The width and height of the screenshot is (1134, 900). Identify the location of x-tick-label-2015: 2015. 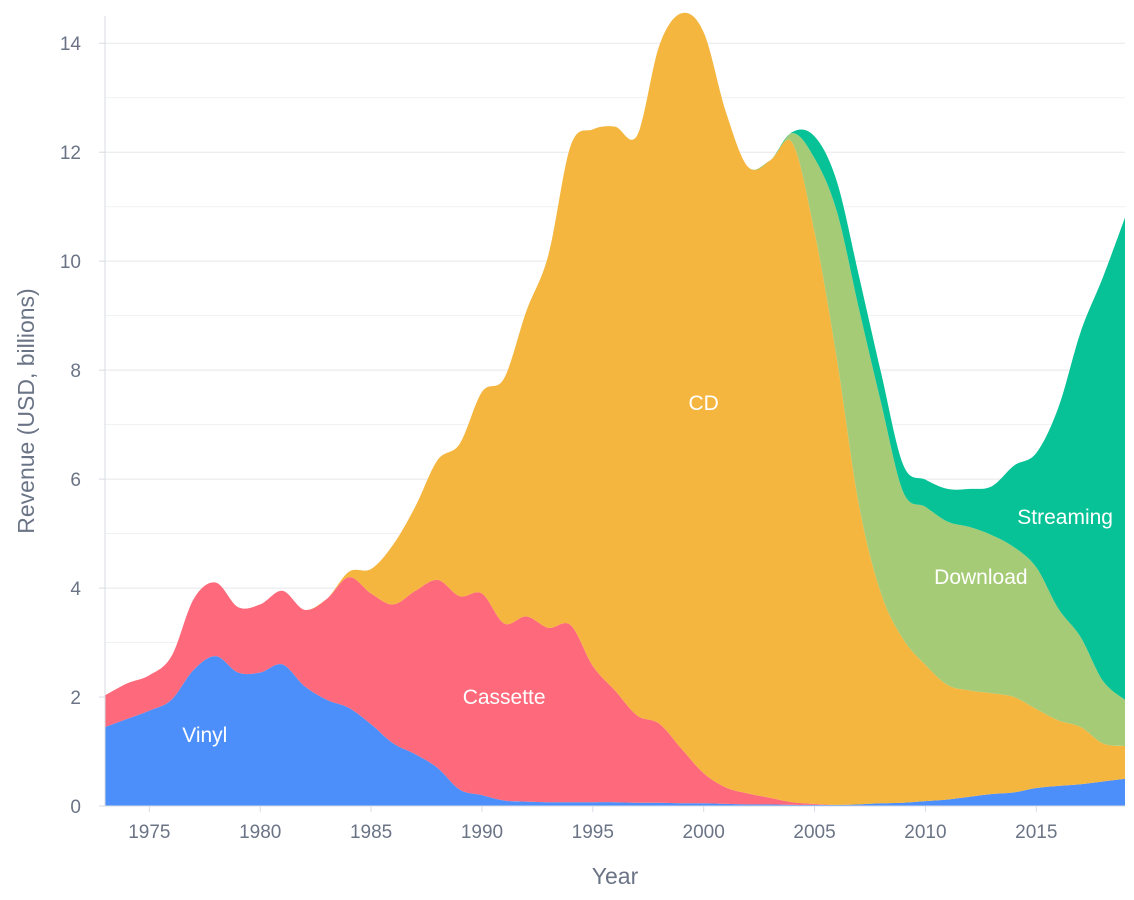
(1036, 832).